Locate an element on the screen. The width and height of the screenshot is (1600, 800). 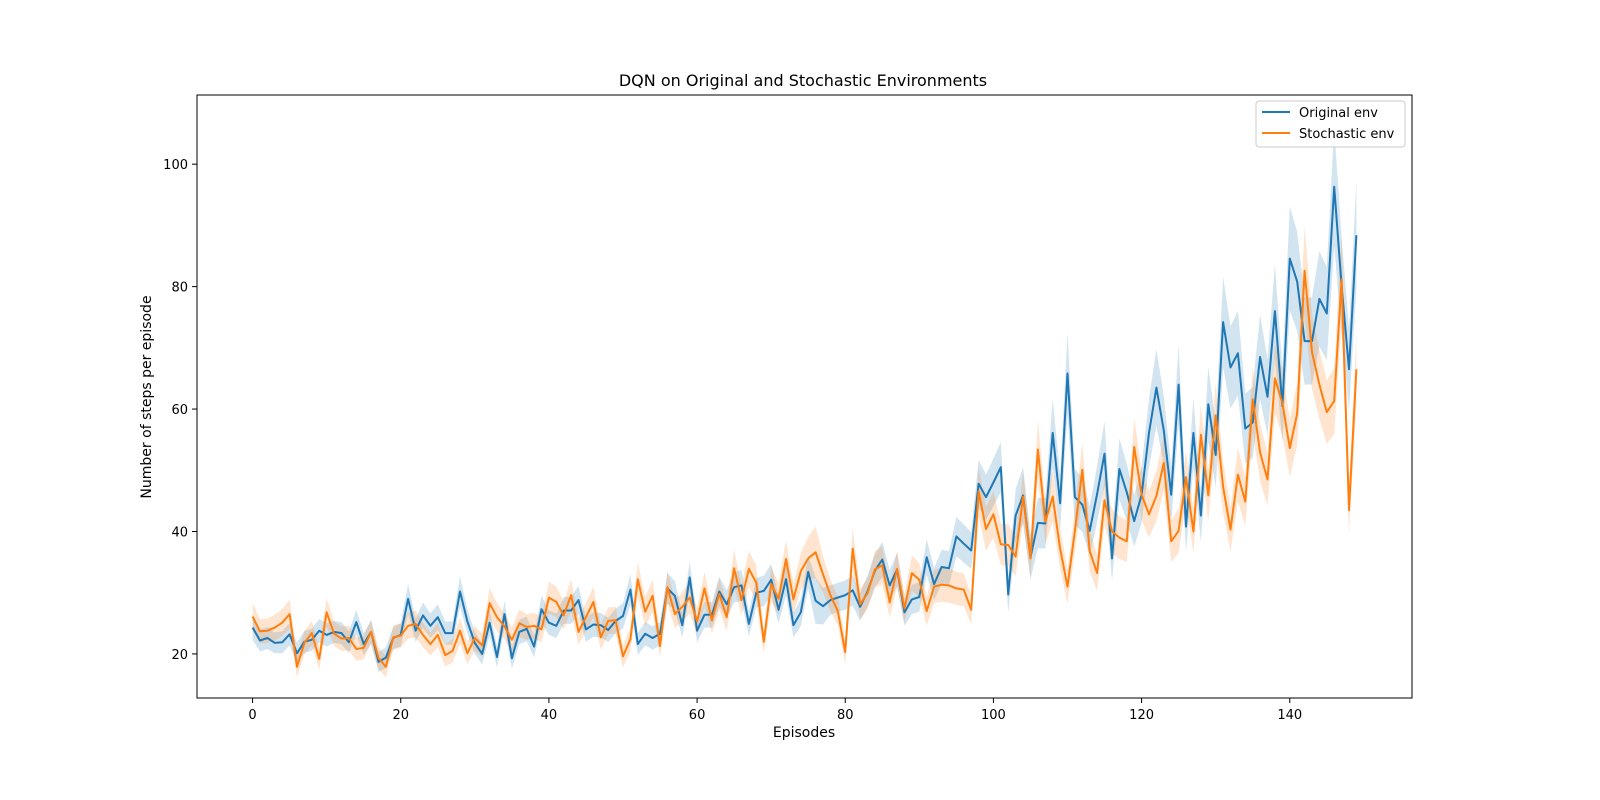
y-tick-label: 40 is located at coordinates (179, 532).